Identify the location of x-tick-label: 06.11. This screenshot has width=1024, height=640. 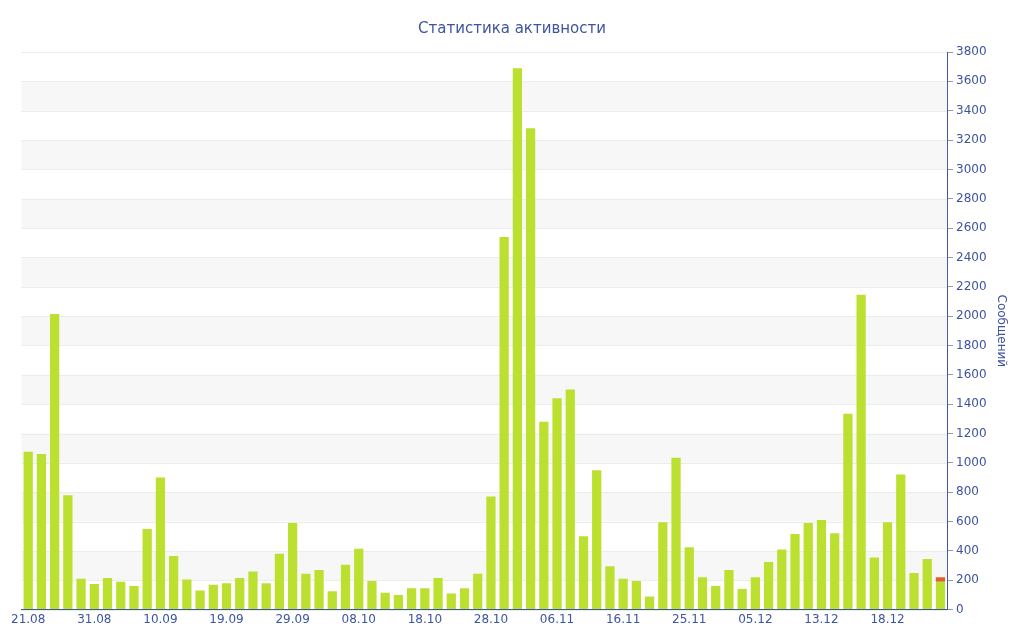
(557, 618).